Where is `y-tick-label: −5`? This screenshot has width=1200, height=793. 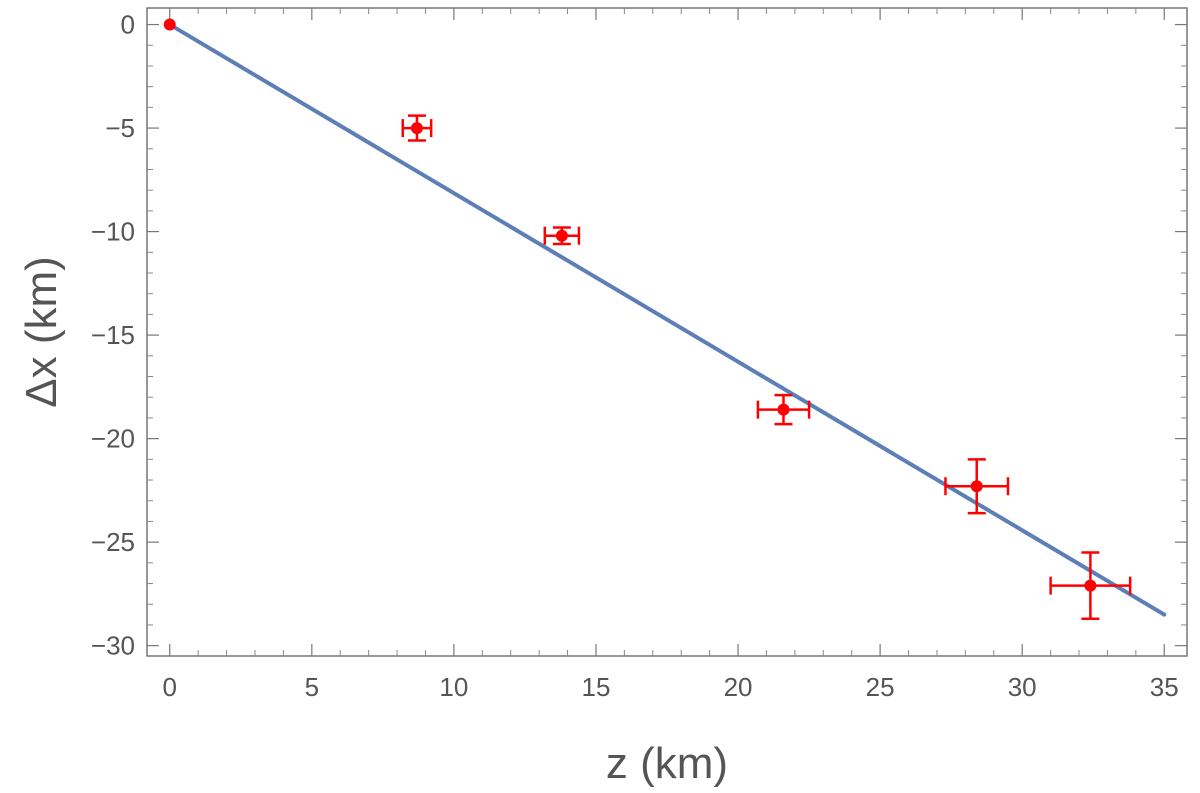
y-tick-label: −5 is located at coordinates (120, 128).